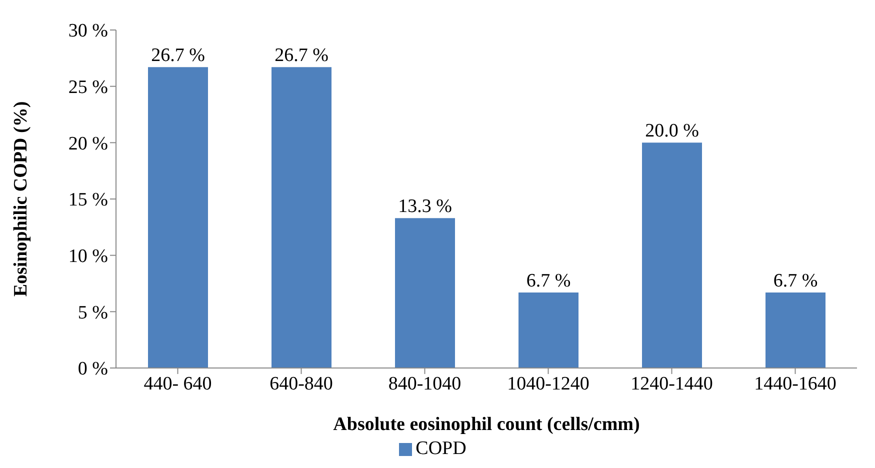 This screenshot has width=875, height=468. Describe the element at coordinates (548, 383) in the screenshot. I see `x-tick-label: 1040-1240` at that location.